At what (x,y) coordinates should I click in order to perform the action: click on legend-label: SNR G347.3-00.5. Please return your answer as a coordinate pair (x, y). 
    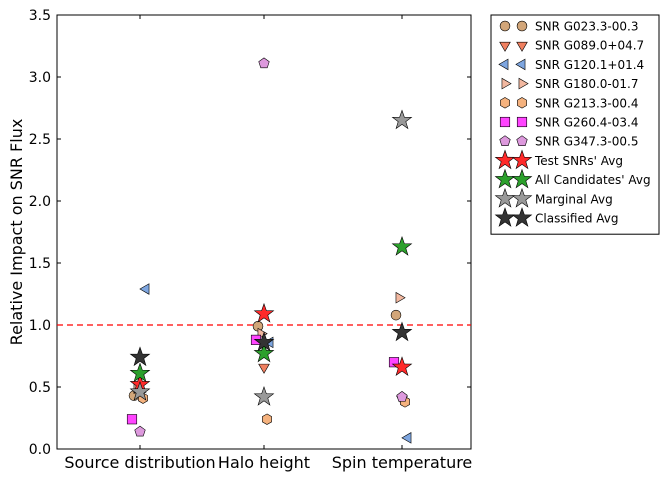
    Looking at the image, I should click on (586, 142).